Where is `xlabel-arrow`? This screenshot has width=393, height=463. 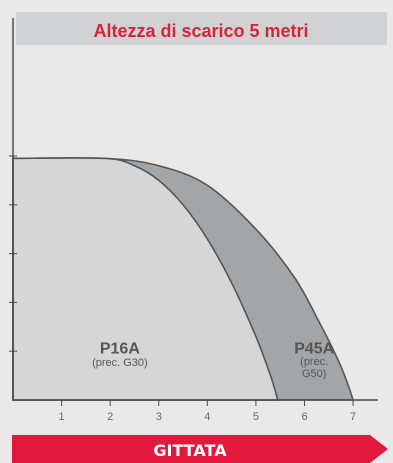 xlabel-arrow is located at coordinates (200, 449).